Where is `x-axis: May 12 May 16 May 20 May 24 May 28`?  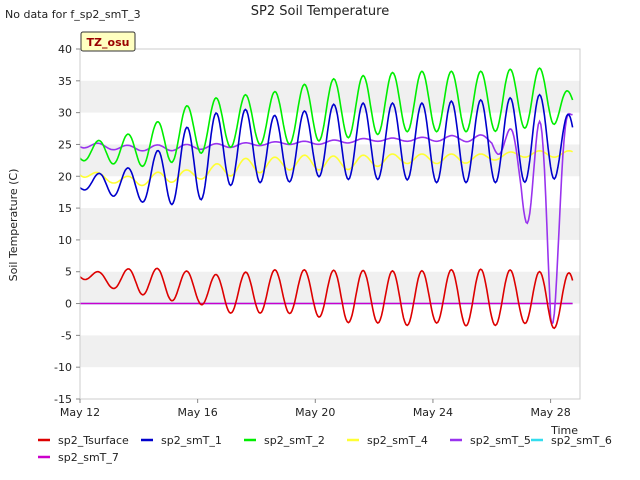
x-axis: May 12 May 16 May 20 May 24 May 28 is located at coordinates (315, 409).